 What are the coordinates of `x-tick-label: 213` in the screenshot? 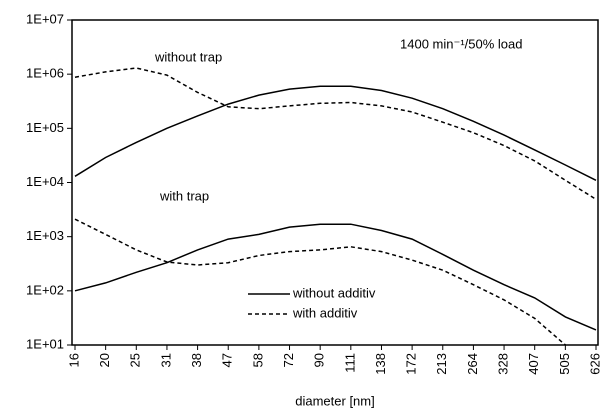 It's located at (441, 364).